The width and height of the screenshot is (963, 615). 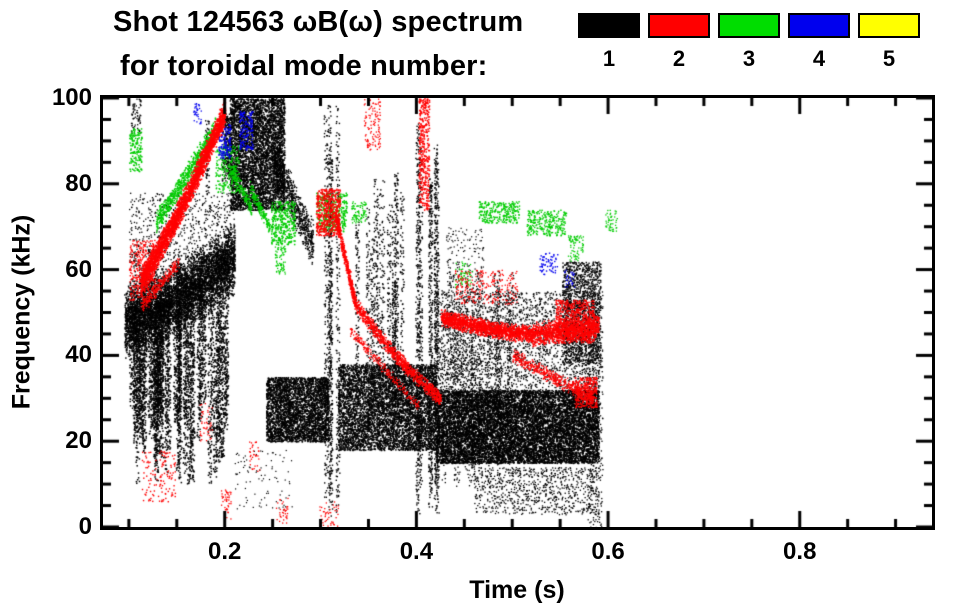 I want to click on y-tick-label-20: 20, so click(x=78, y=441).